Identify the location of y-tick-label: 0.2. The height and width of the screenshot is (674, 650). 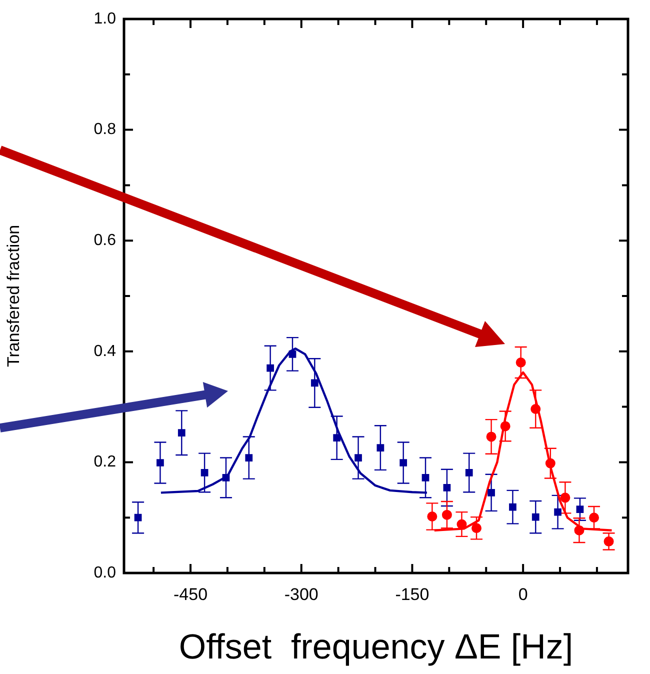
(105, 462).